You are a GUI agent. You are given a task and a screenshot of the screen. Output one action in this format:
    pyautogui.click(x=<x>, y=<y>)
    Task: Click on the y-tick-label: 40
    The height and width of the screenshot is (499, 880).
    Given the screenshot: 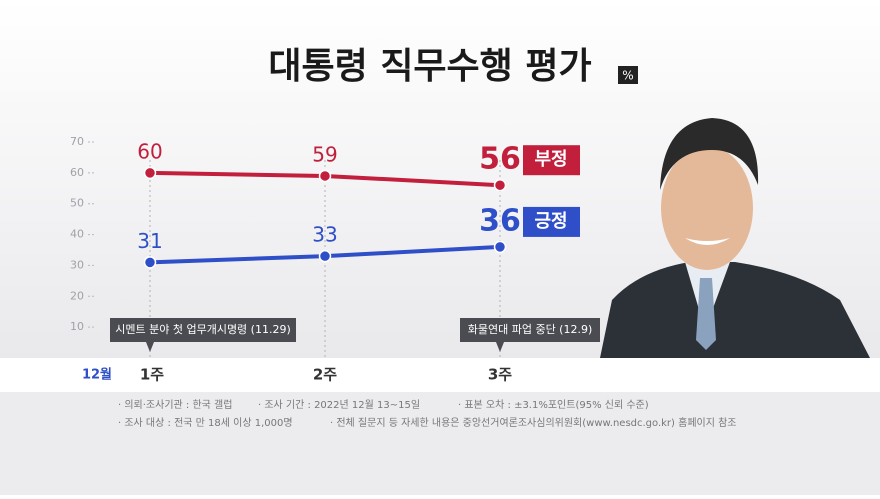 What is the action you would take?
    pyautogui.click(x=77, y=234)
    